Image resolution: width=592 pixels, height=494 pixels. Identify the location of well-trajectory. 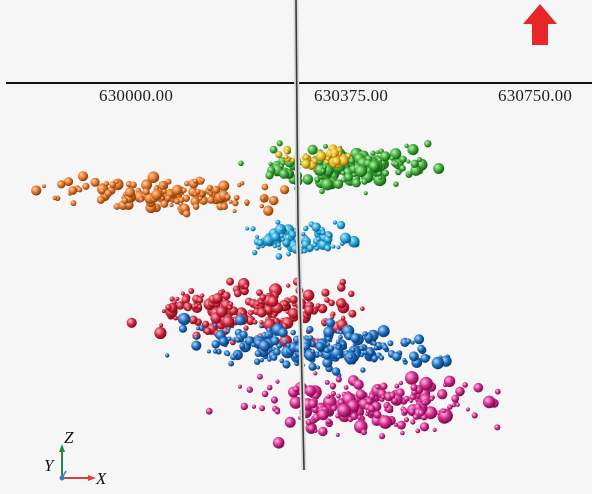
(300, 235).